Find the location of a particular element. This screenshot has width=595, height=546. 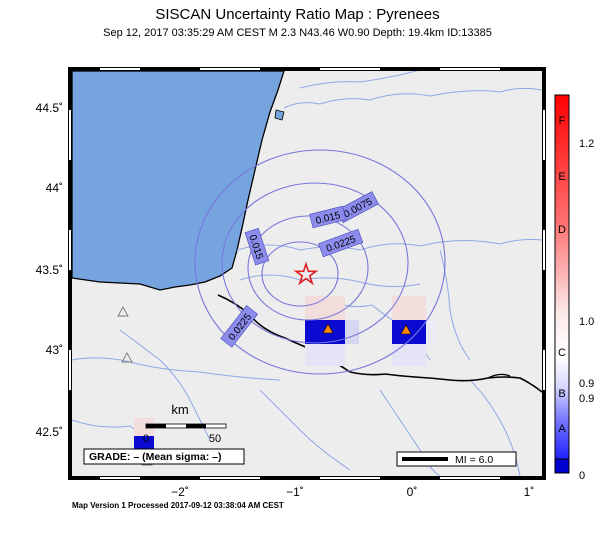

x-tick-label: 0˚ is located at coordinates (412, 492).